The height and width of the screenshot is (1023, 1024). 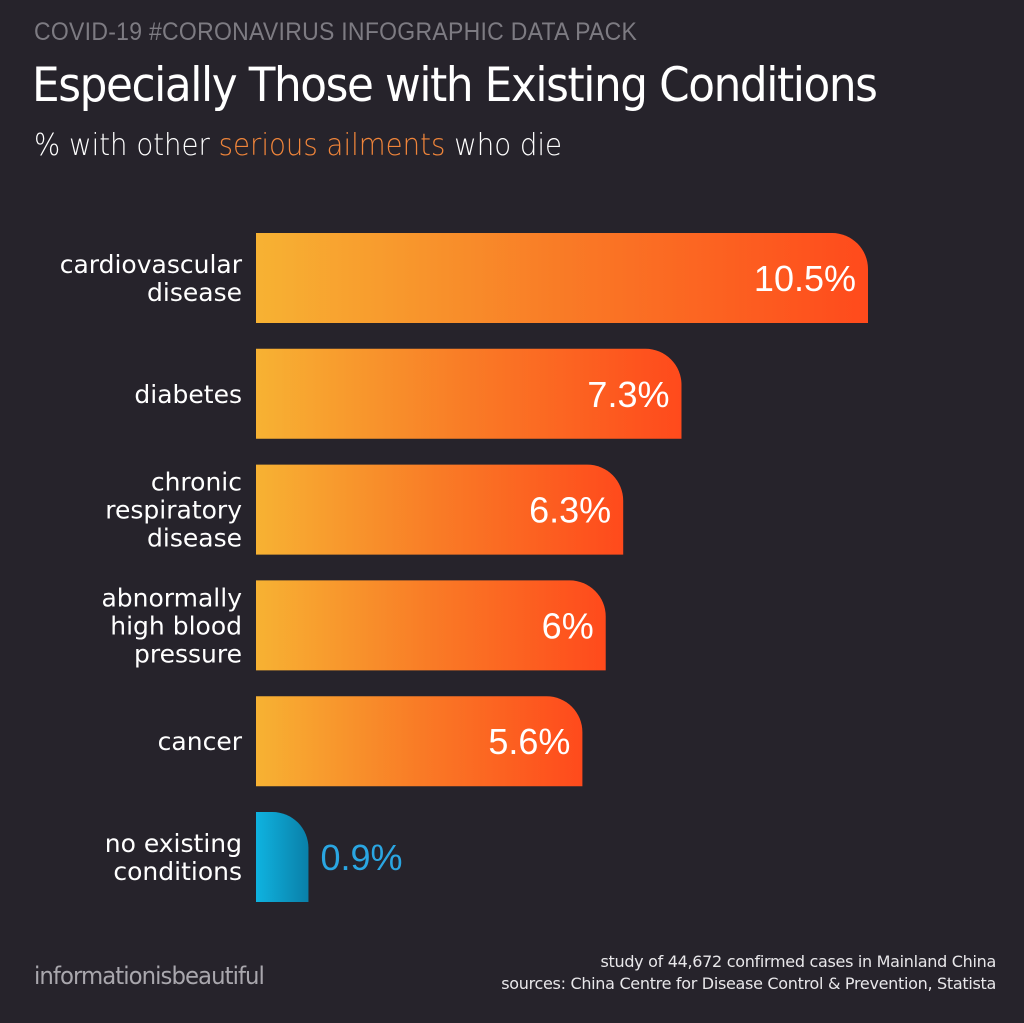 I want to click on value-label: 10.5%, so click(x=805, y=278).